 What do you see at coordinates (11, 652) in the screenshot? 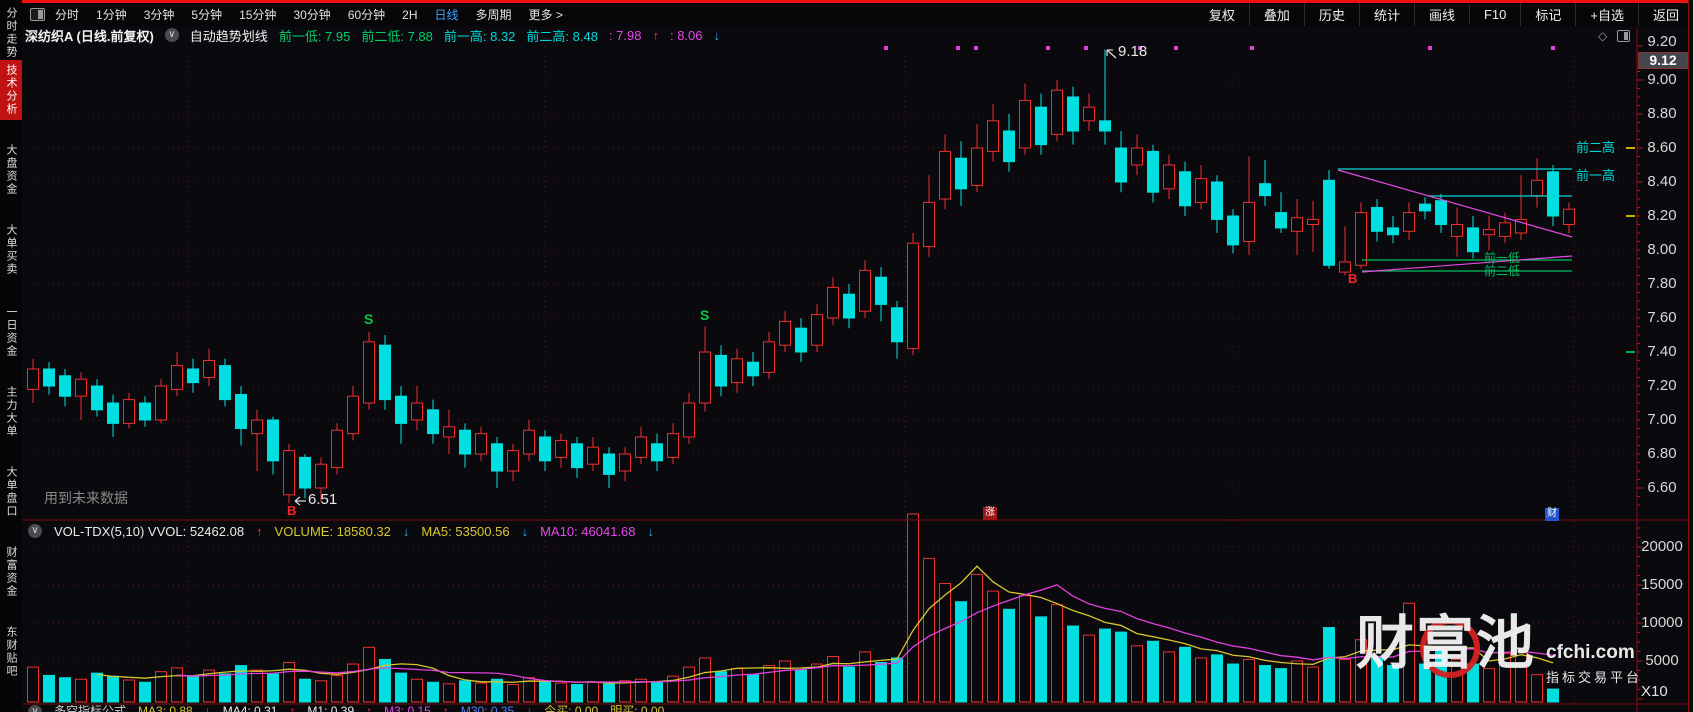
I see `sidebar-item-东财贴吧: 东财贴吧` at bounding box center [11, 652].